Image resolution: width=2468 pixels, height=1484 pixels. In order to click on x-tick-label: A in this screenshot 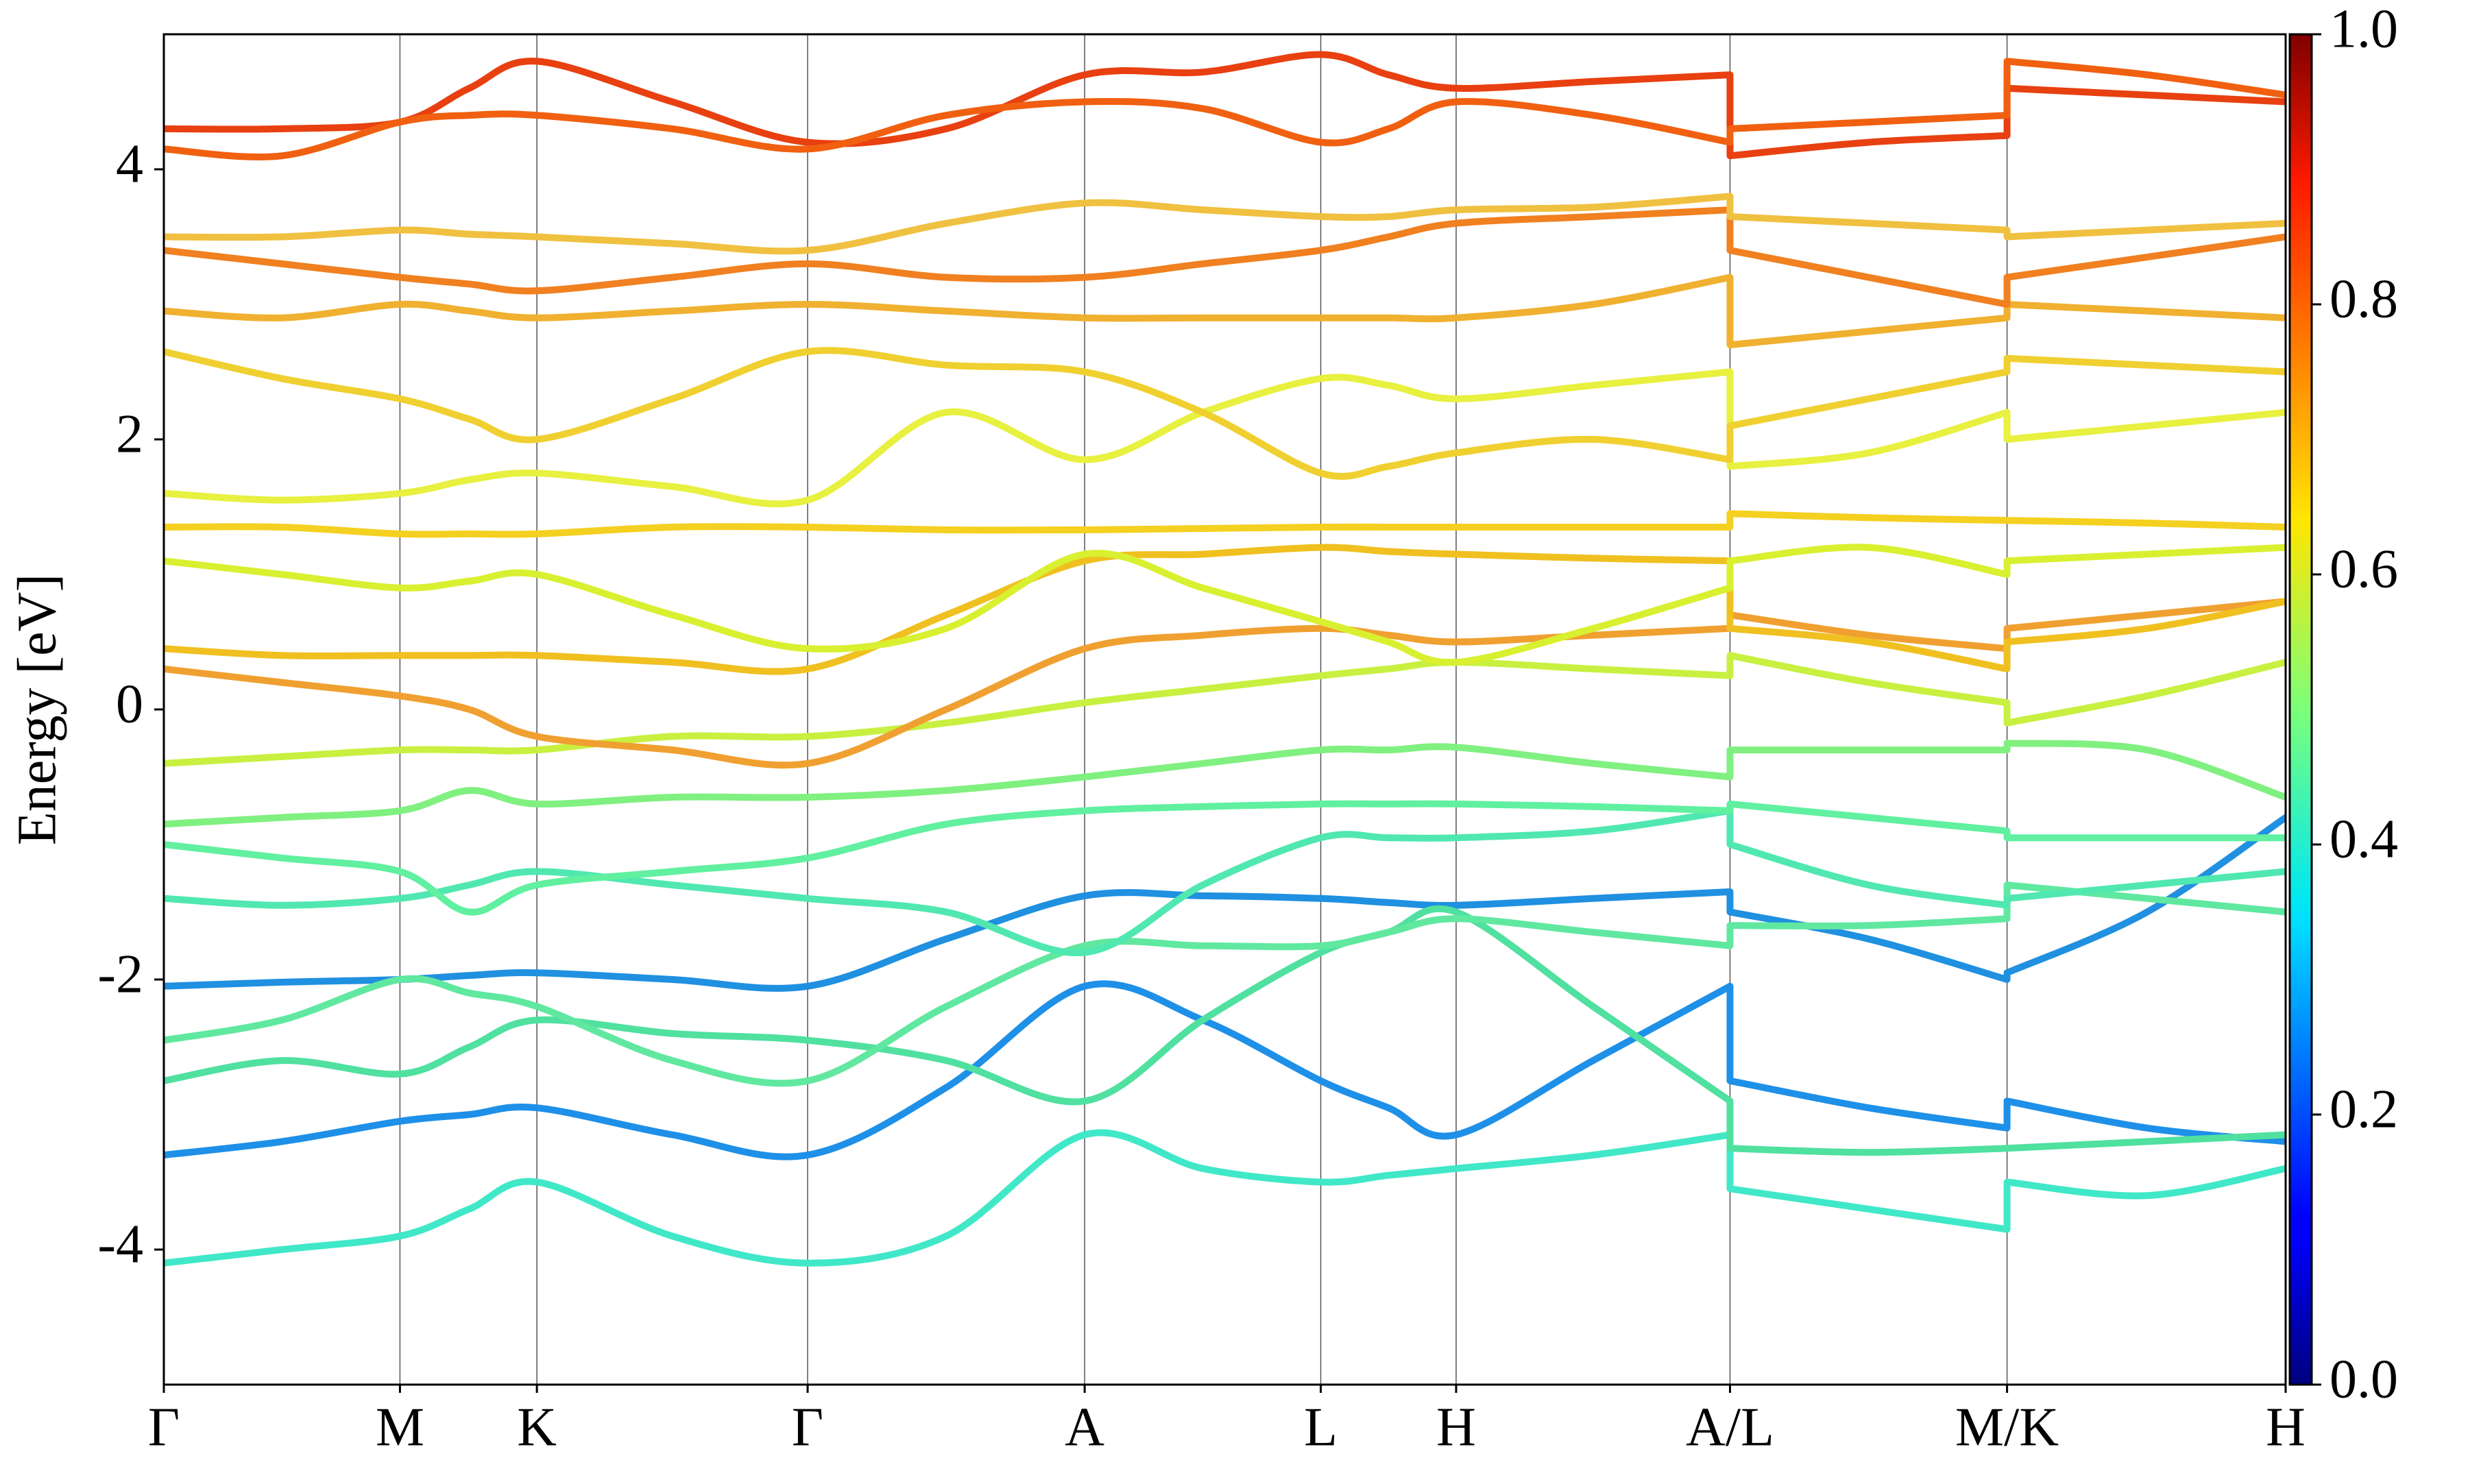, I will do `click(1085, 1427)`.